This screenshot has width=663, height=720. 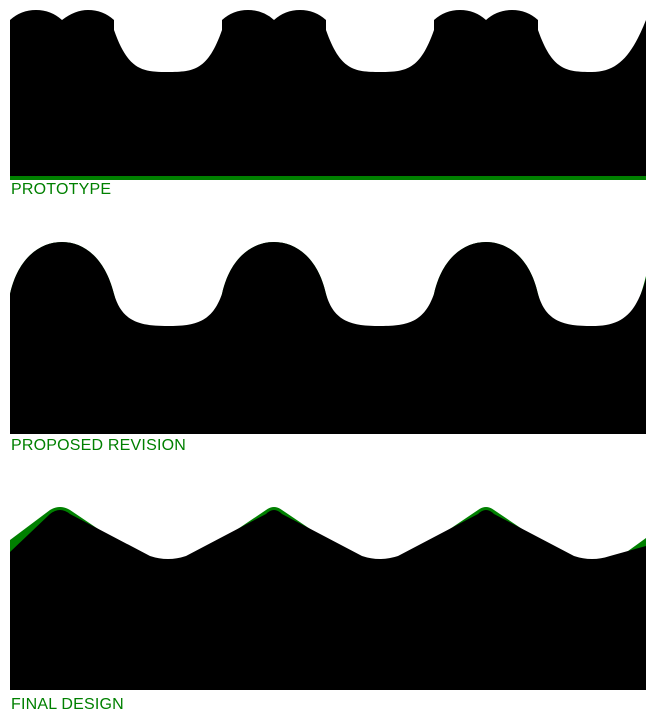 I want to click on final-design-label: FINAL DESIGN, so click(x=67, y=704).